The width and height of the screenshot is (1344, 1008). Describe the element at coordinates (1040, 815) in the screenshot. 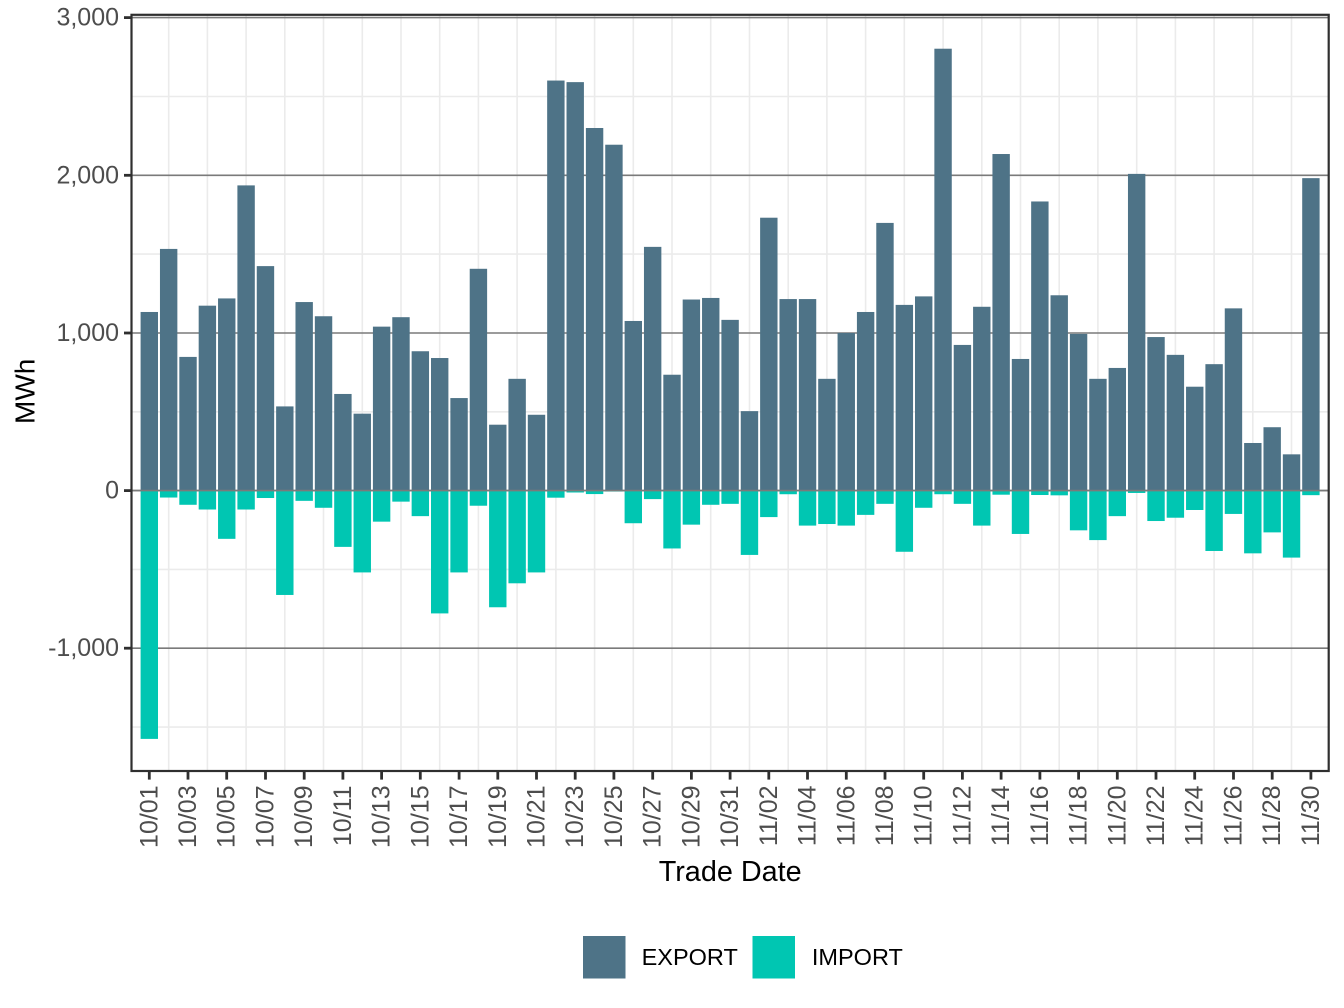

I see `svg-text: 11/16` at that location.